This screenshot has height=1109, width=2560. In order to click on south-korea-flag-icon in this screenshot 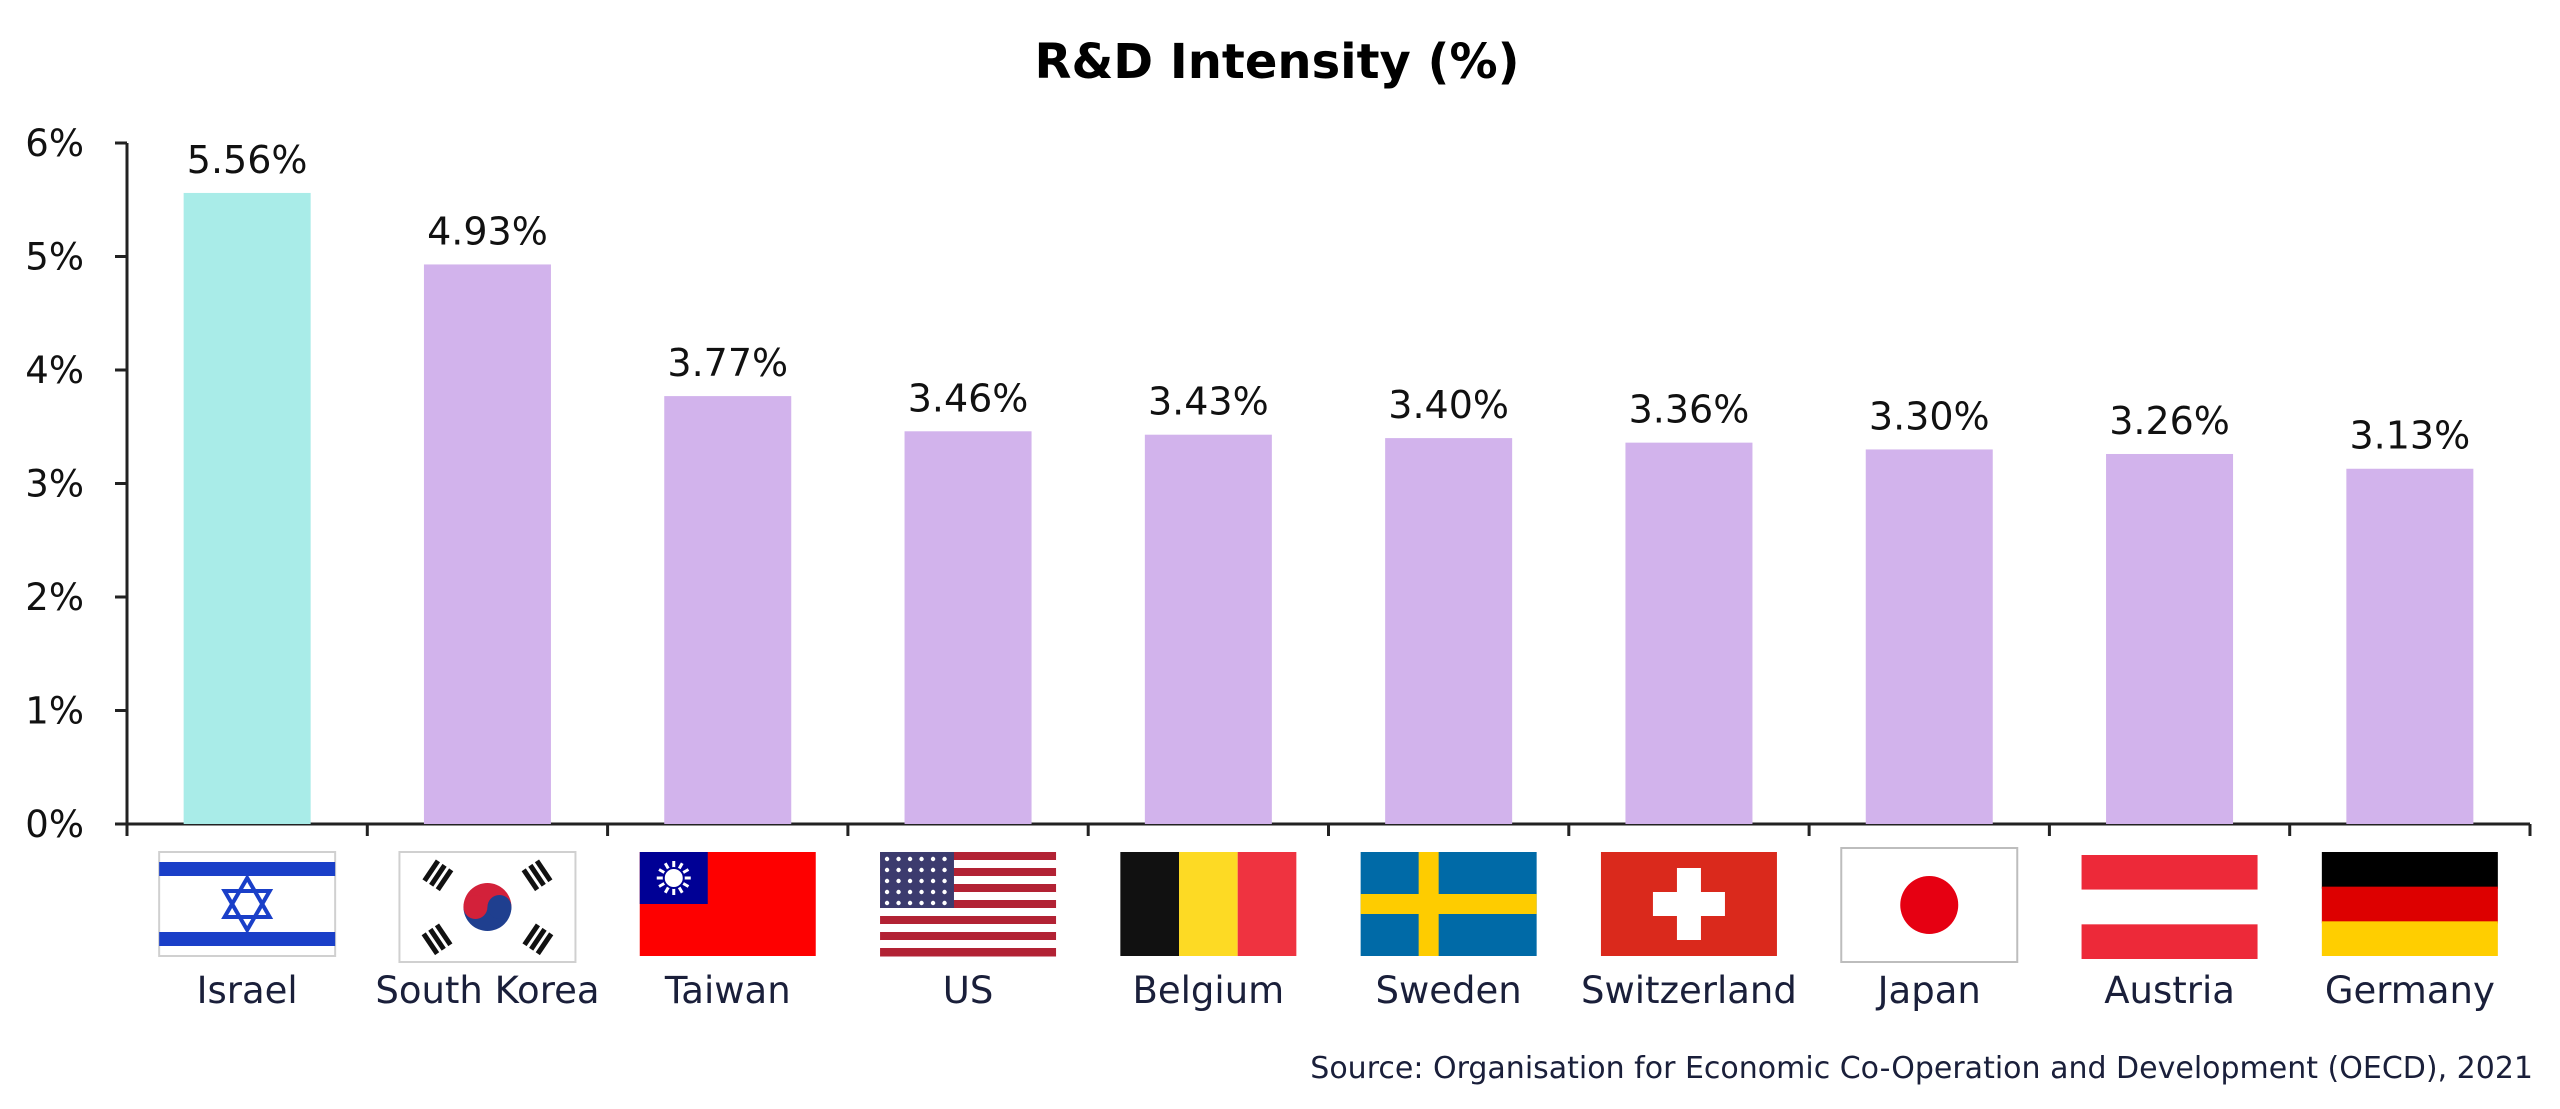, I will do `click(487, 907)`.